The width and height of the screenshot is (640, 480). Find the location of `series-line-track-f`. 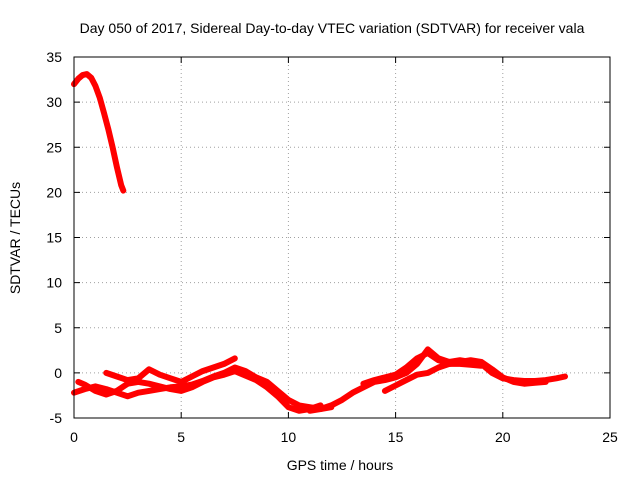

series-line-track-f is located at coordinates (433, 377).